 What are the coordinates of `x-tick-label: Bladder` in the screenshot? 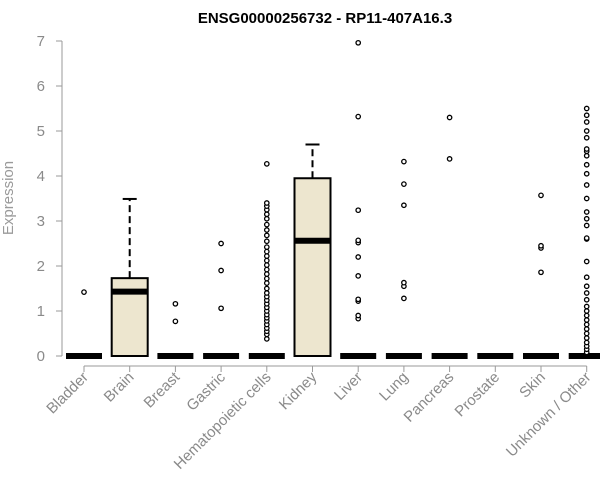 It's located at (67, 393).